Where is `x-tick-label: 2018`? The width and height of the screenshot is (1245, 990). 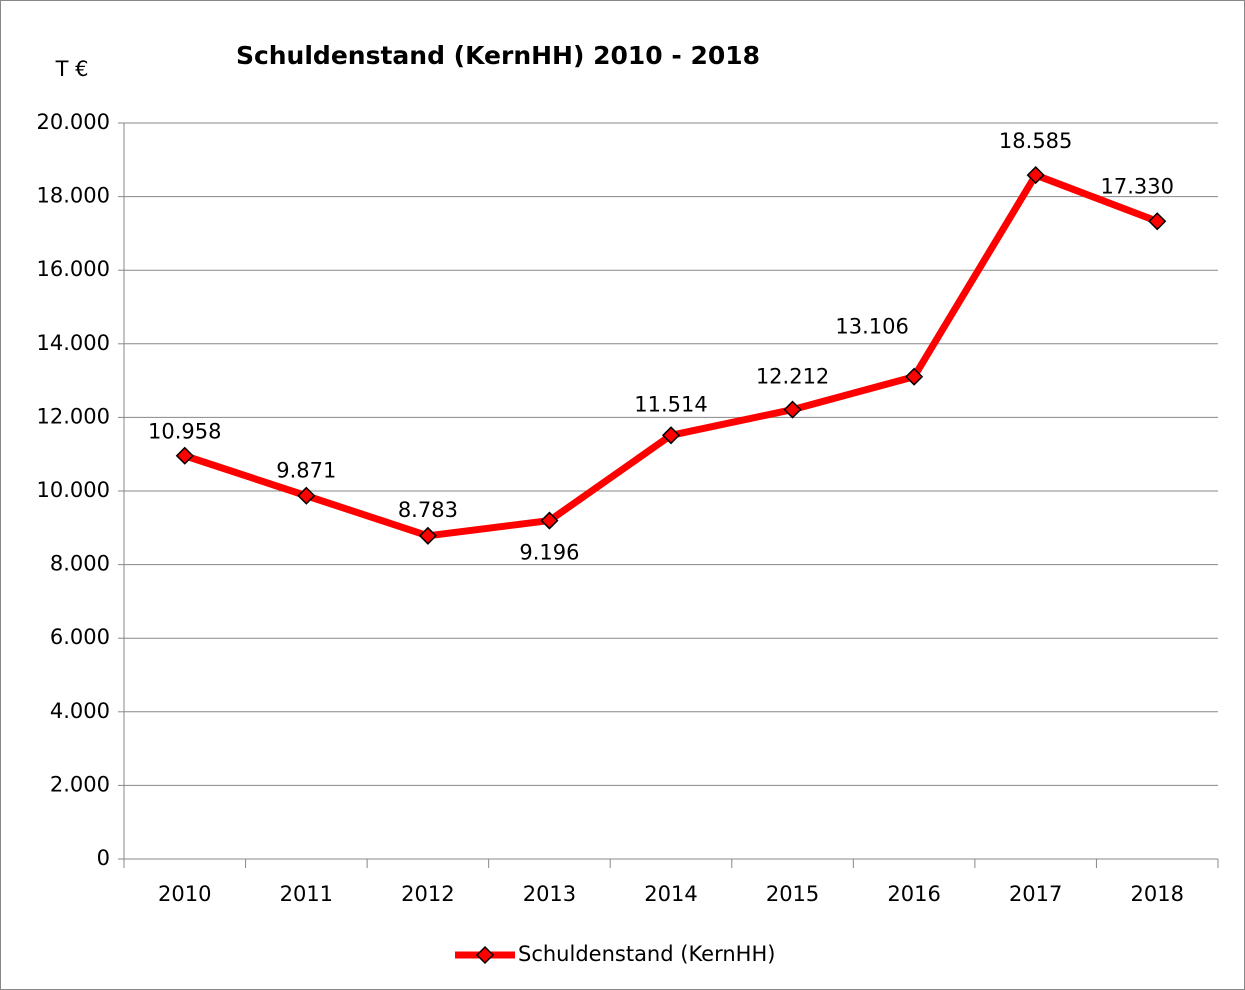
x-tick-label: 2018 is located at coordinates (1156, 894).